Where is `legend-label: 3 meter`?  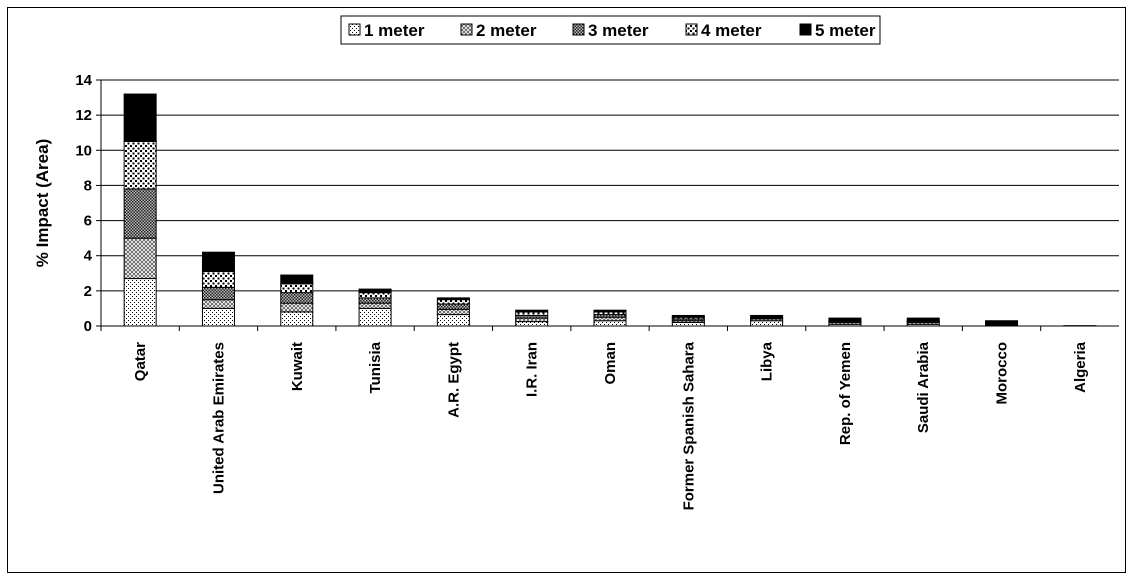 legend-label: 3 meter is located at coordinates (618, 30).